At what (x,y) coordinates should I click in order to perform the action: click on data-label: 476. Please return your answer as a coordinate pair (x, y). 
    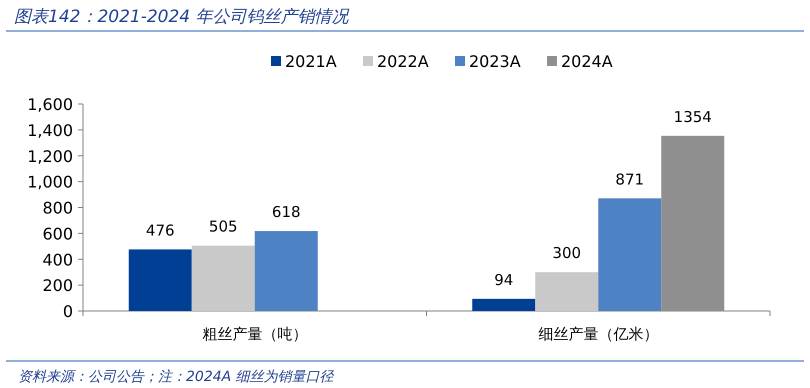
    Looking at the image, I should click on (160, 230).